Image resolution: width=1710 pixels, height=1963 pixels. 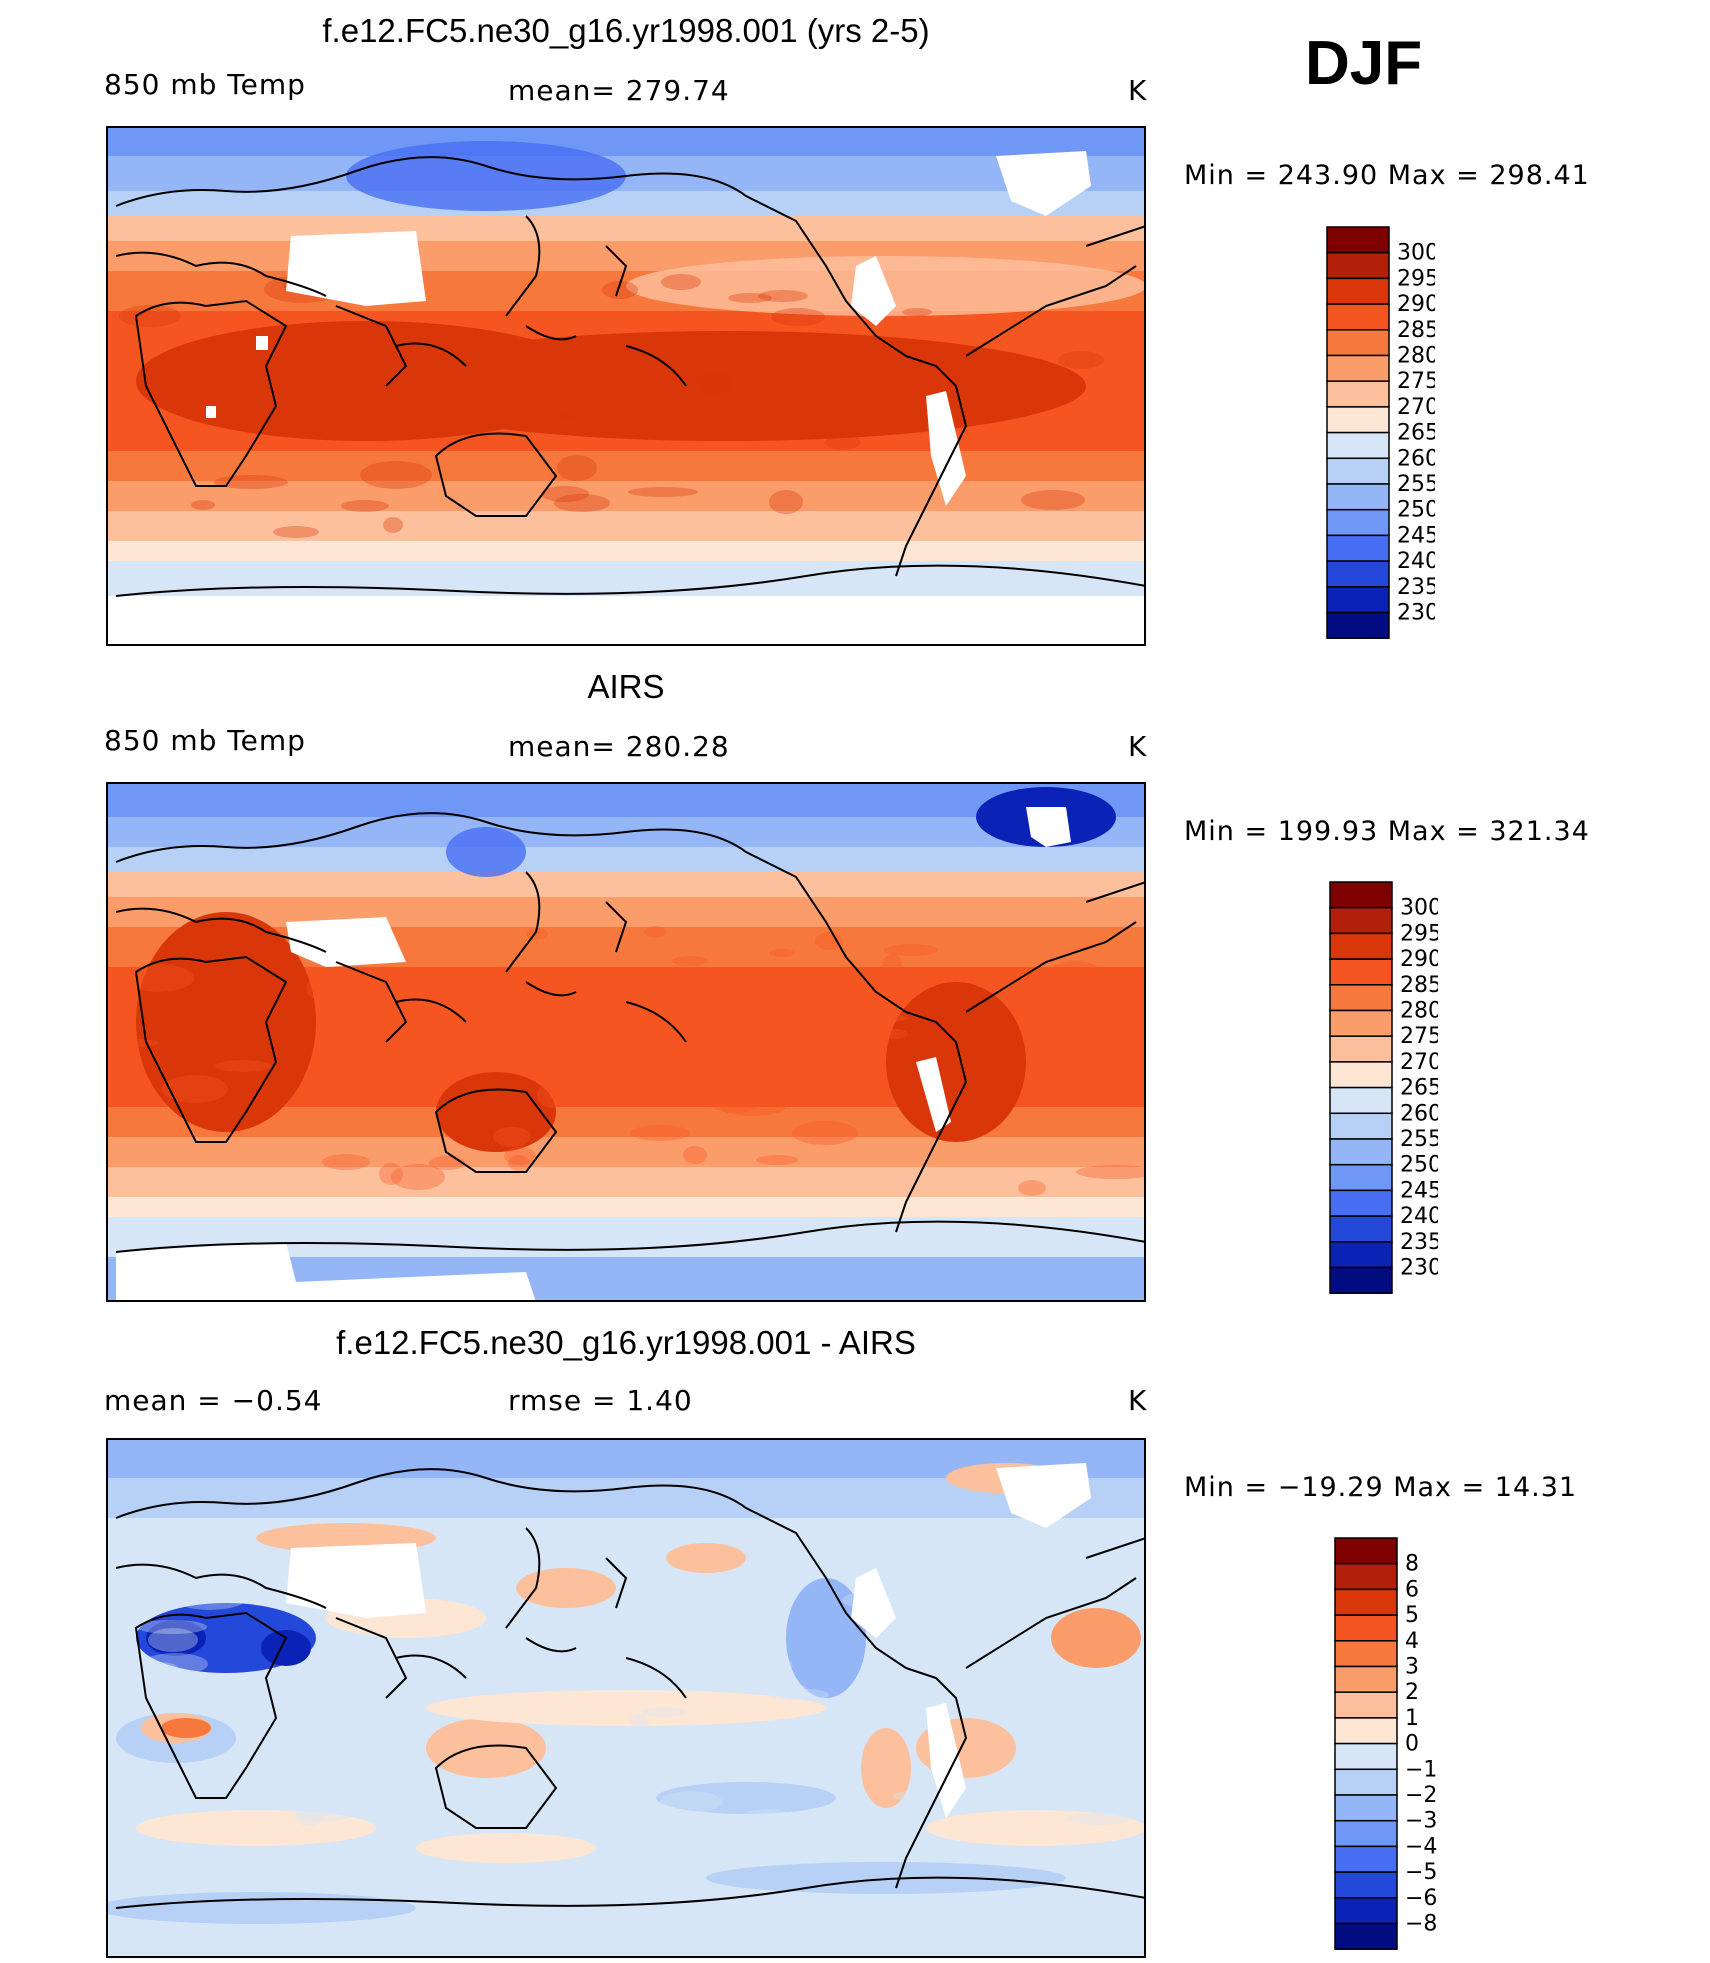 I want to click on colorbar-tick-label: 8, so click(x=1412, y=1564).